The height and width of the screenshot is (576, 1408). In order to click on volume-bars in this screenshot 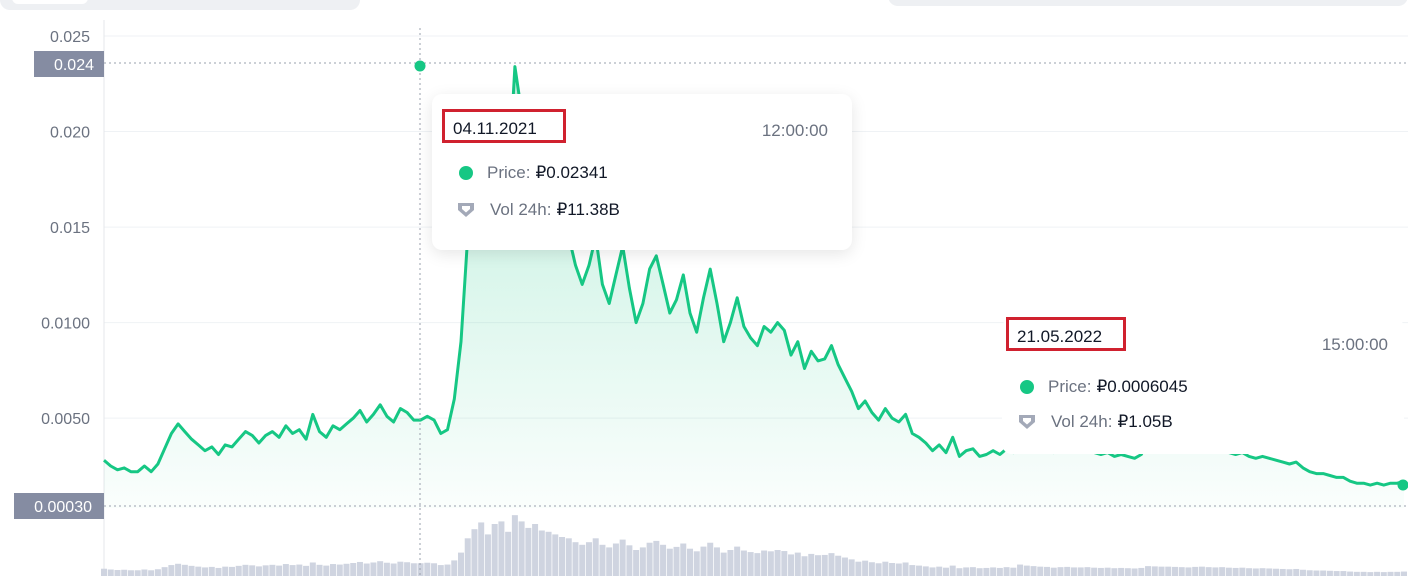, I will do `click(754, 545)`.